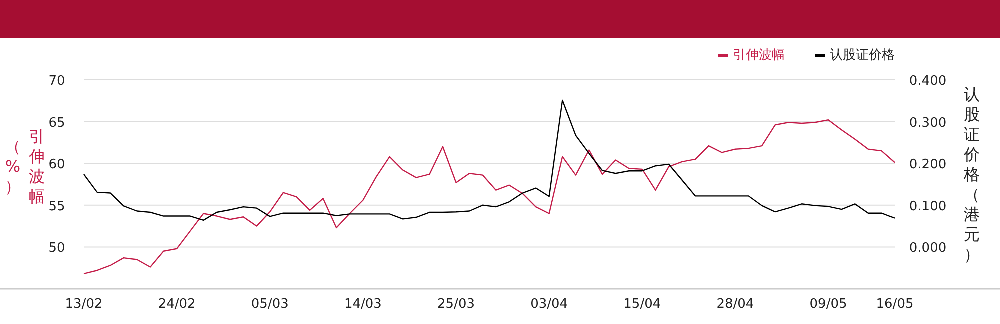 The width and height of the screenshot is (1000, 324). Describe the element at coordinates (643, 304) in the screenshot. I see `x-tick-label: 15/04` at that location.